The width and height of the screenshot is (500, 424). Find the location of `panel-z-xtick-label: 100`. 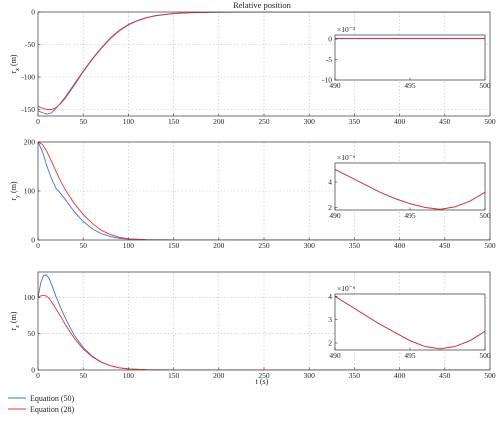

panel-z-xtick-label: 100 is located at coordinates (129, 375).